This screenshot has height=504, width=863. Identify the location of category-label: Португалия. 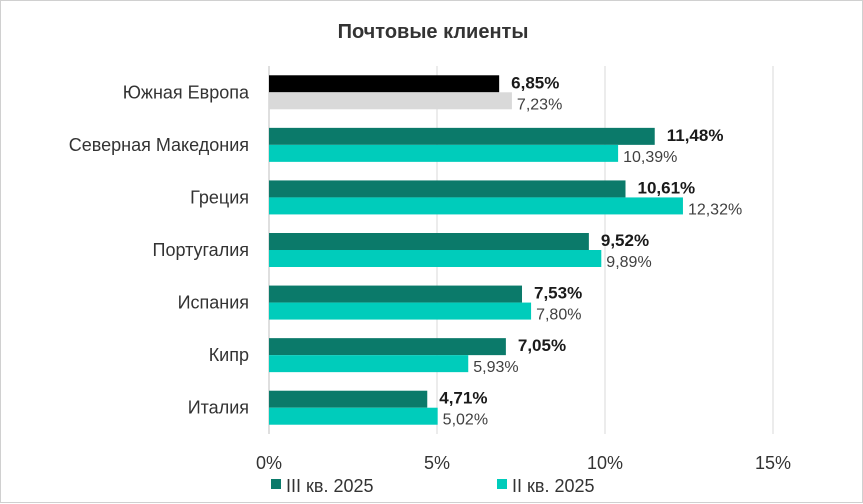
(201, 250).